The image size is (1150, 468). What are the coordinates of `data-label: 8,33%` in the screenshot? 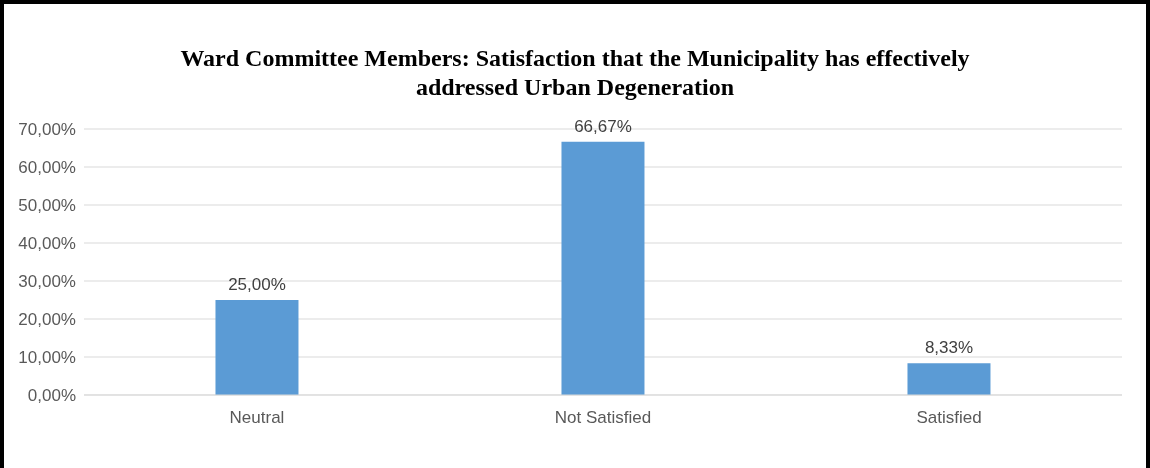 It's located at (949, 348).